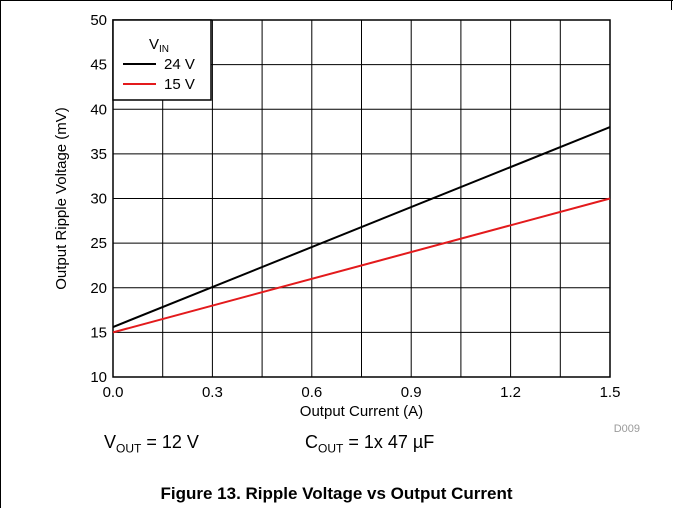 Image resolution: width=673 pixels, height=508 pixels. Describe the element at coordinates (98, 243) in the screenshot. I see `y-tick-label: 25` at that location.